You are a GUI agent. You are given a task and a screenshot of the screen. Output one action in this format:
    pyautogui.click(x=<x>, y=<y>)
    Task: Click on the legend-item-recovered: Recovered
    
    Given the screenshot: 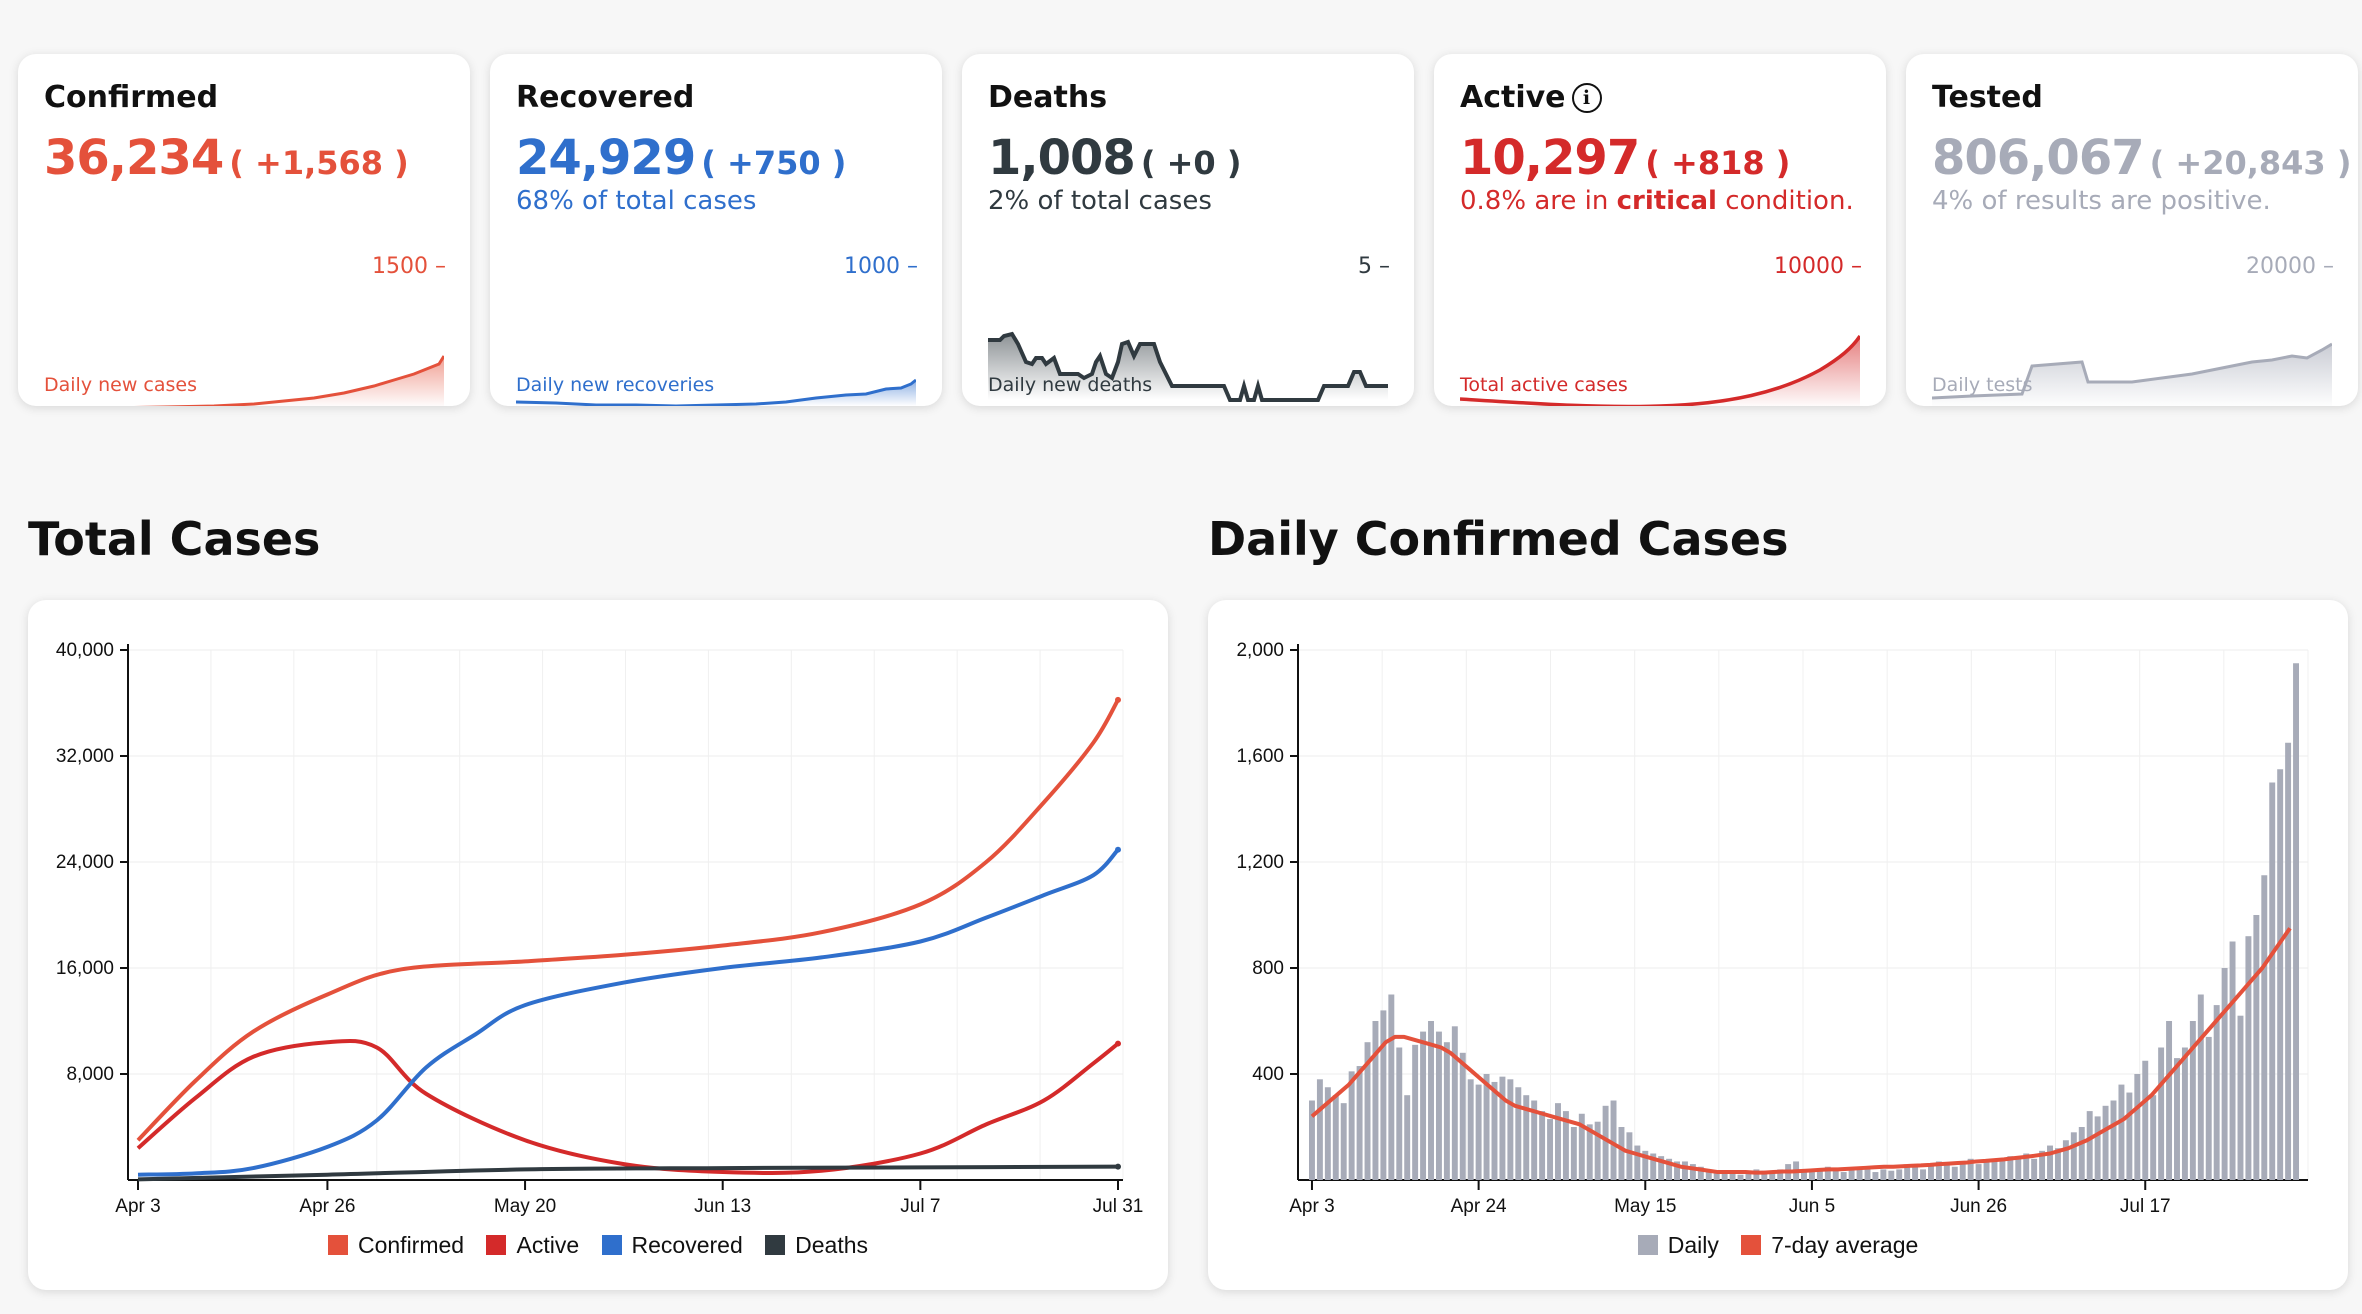 What is the action you would take?
    pyautogui.click(x=672, y=1245)
    